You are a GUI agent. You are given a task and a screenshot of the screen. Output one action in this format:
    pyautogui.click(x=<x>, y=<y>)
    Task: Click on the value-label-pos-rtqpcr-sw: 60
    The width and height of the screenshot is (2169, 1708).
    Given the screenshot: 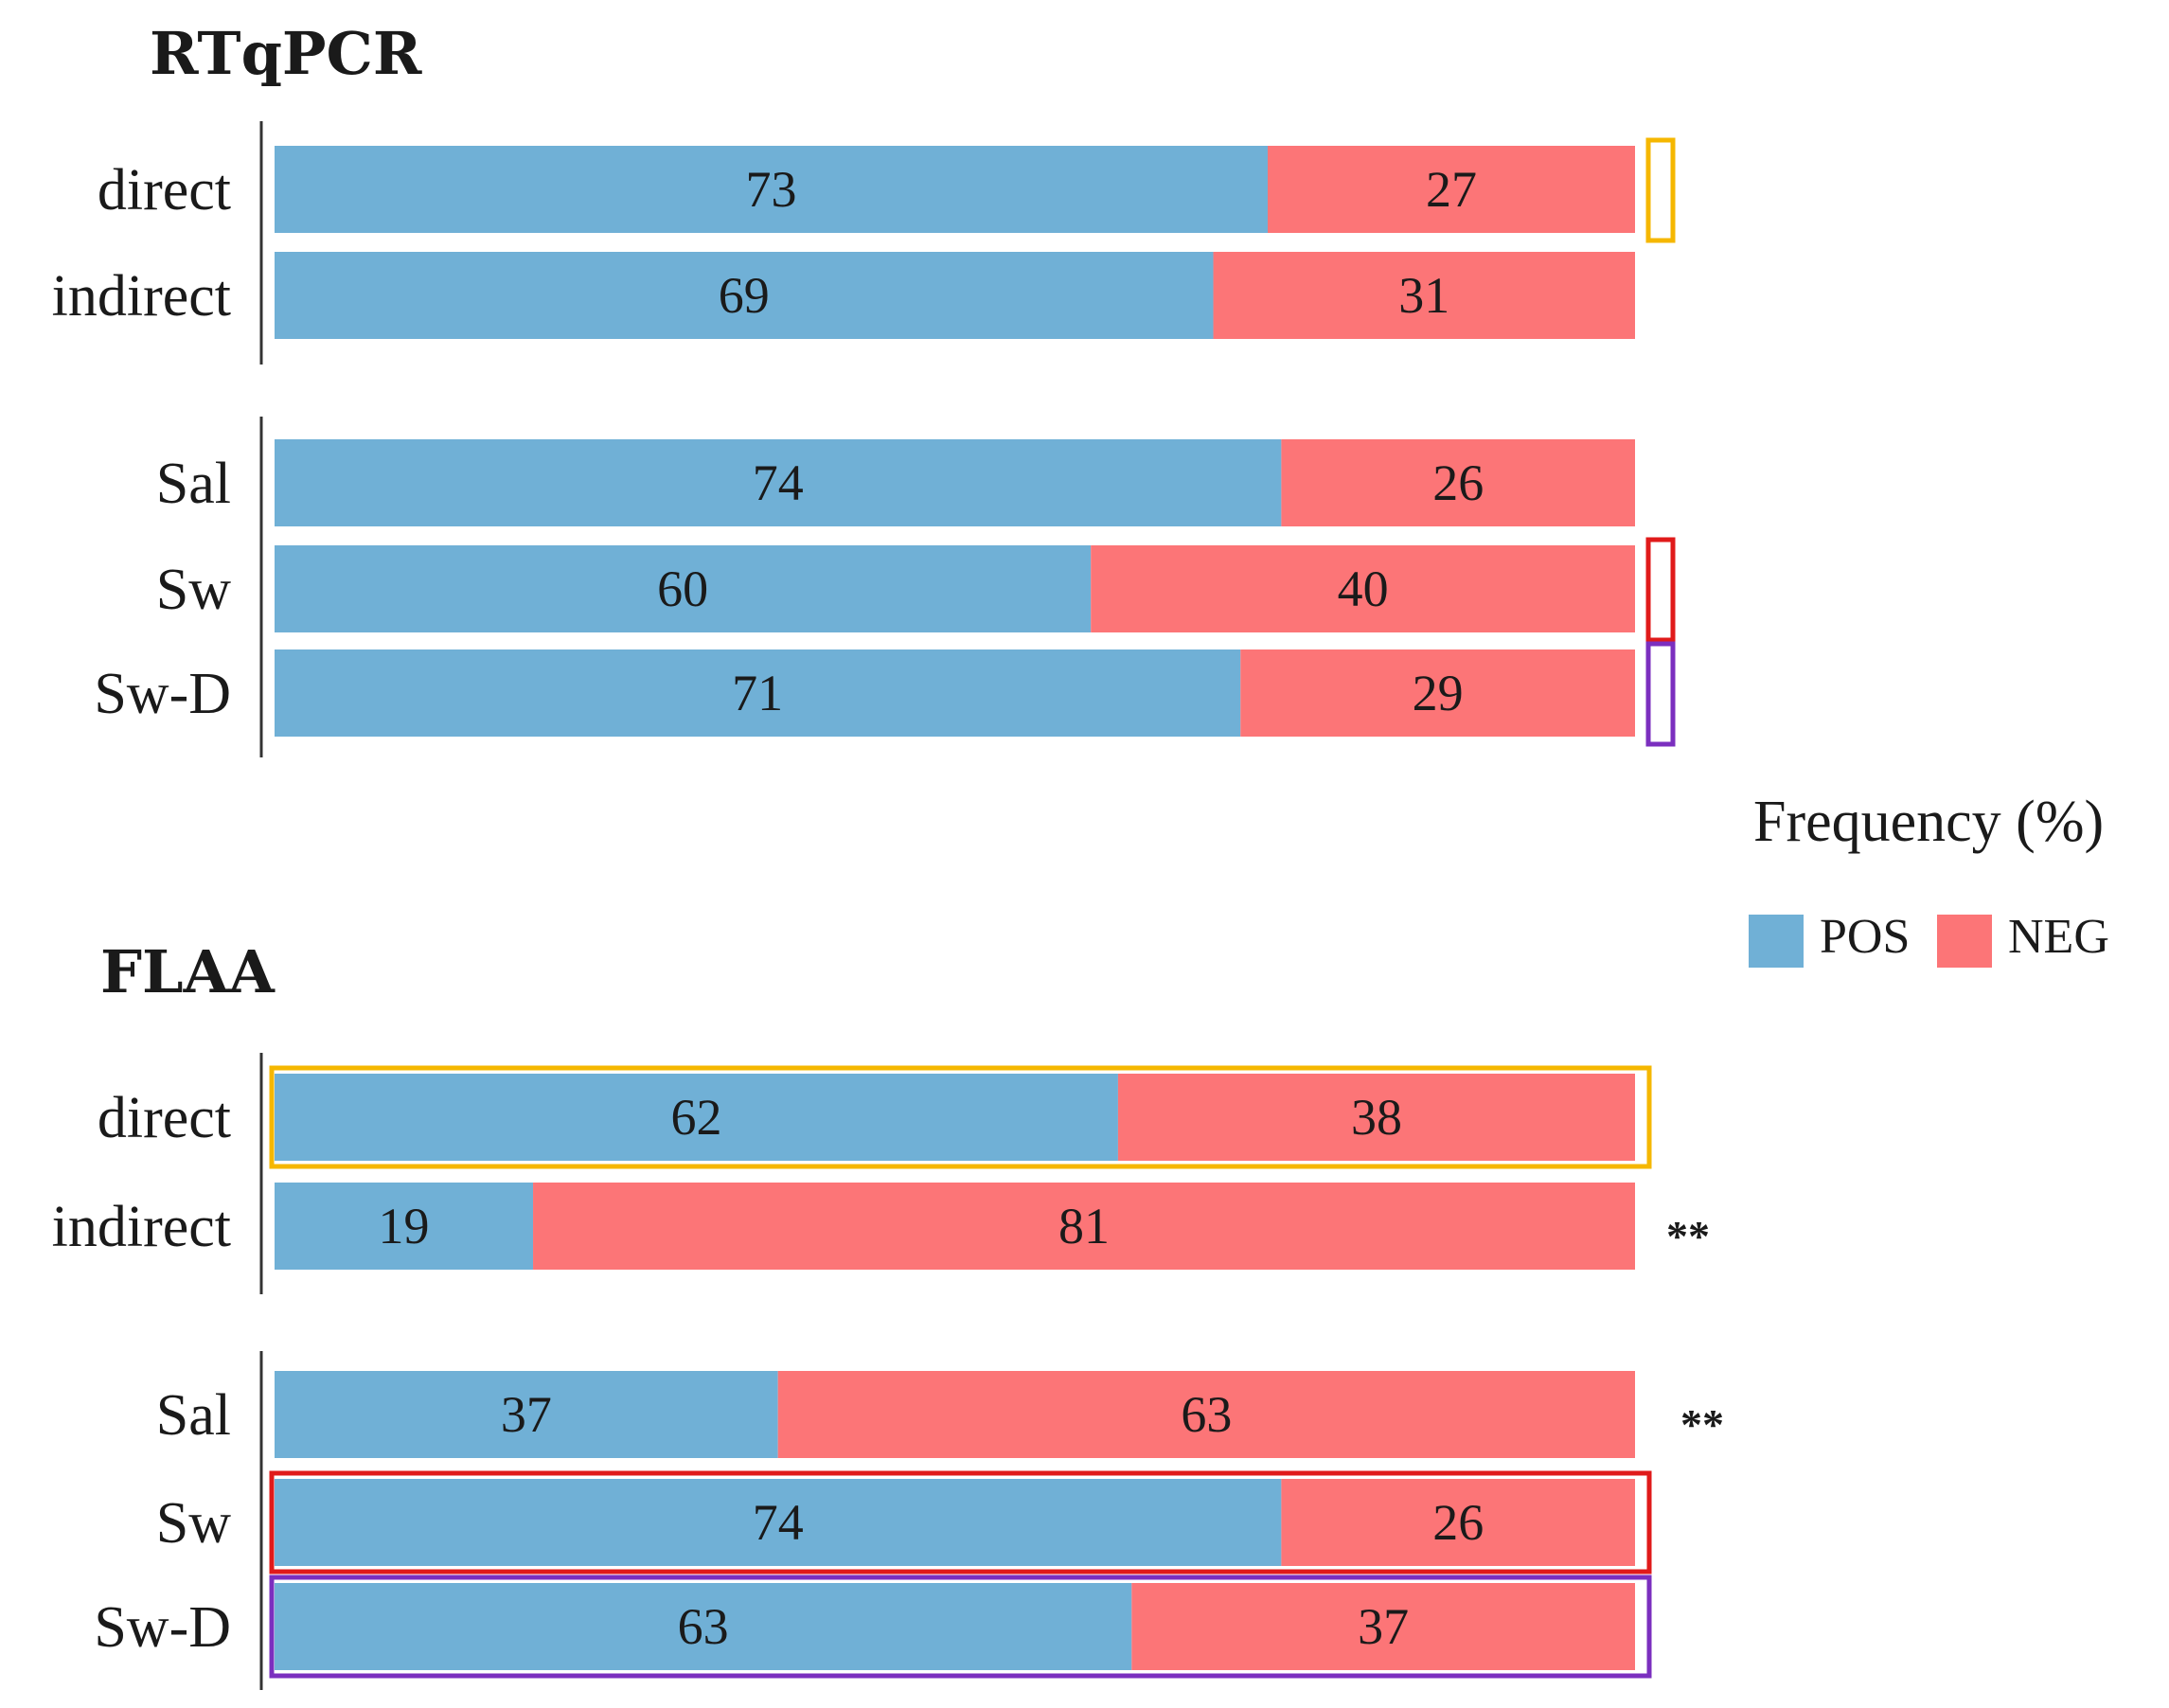 What is the action you would take?
    pyautogui.click(x=682, y=588)
    